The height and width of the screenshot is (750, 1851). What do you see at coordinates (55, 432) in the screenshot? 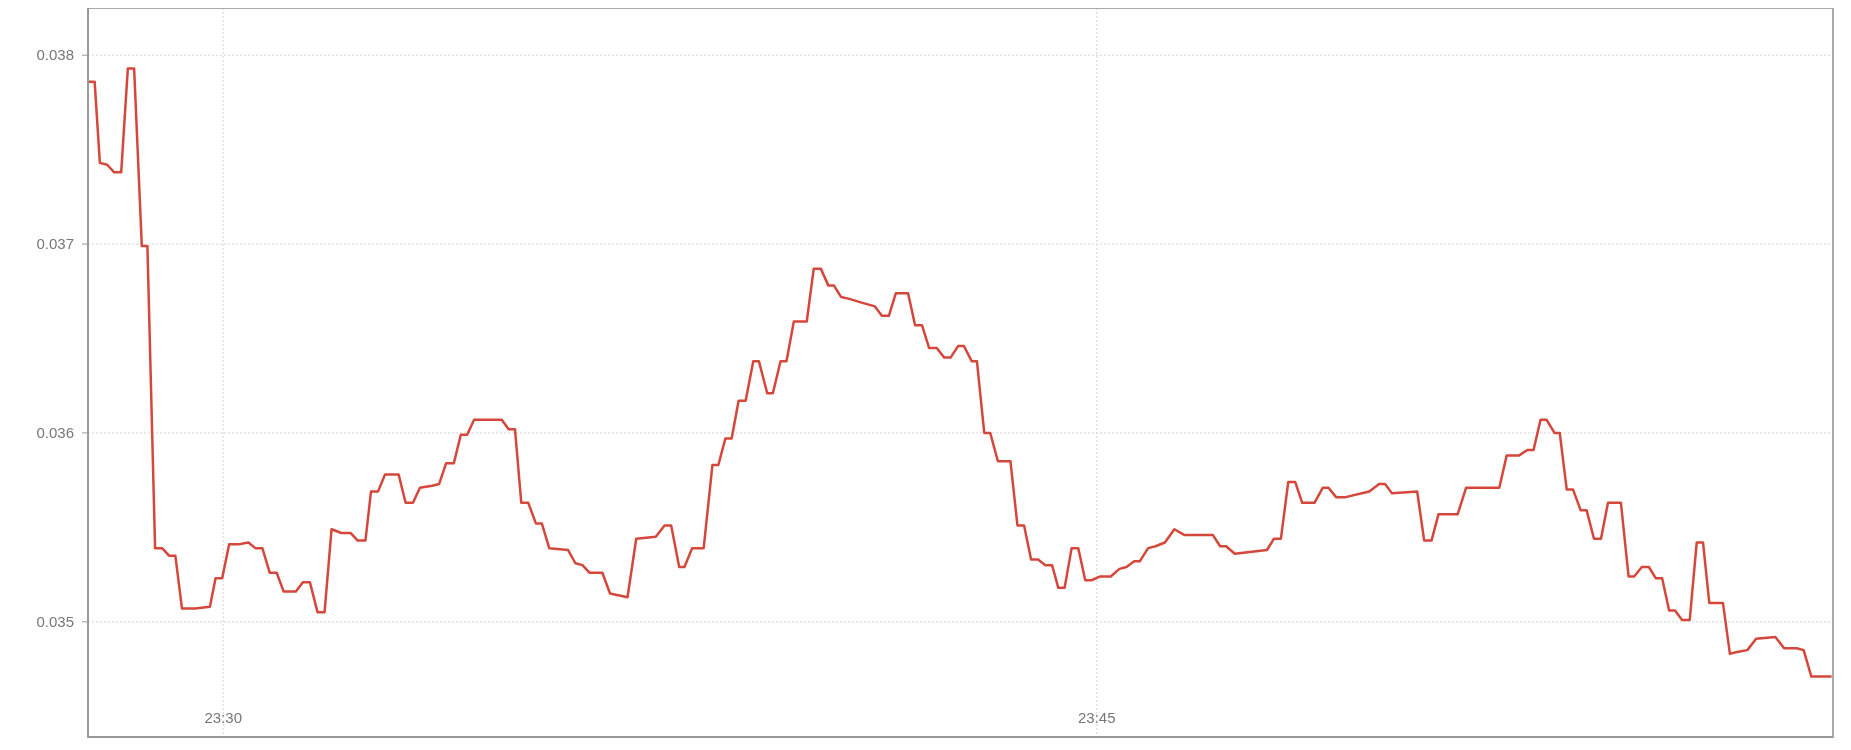
I see `y-tick-label: 0.036` at bounding box center [55, 432].